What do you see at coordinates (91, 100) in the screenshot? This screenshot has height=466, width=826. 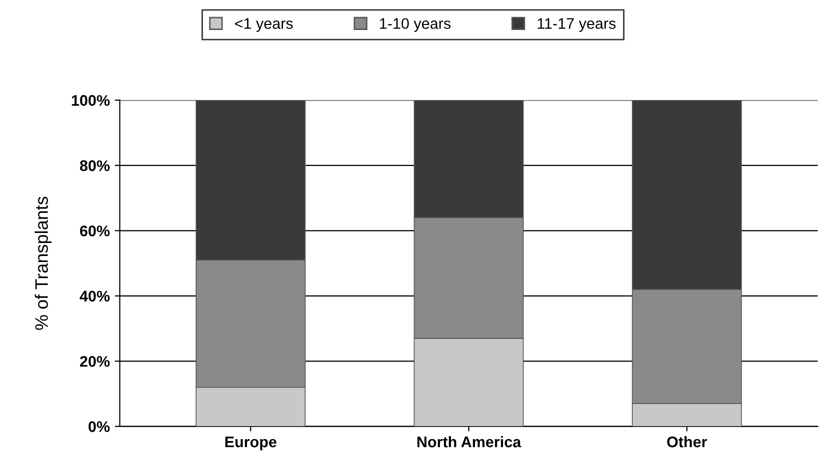 I see `y-tick-label: 100%` at bounding box center [91, 100].